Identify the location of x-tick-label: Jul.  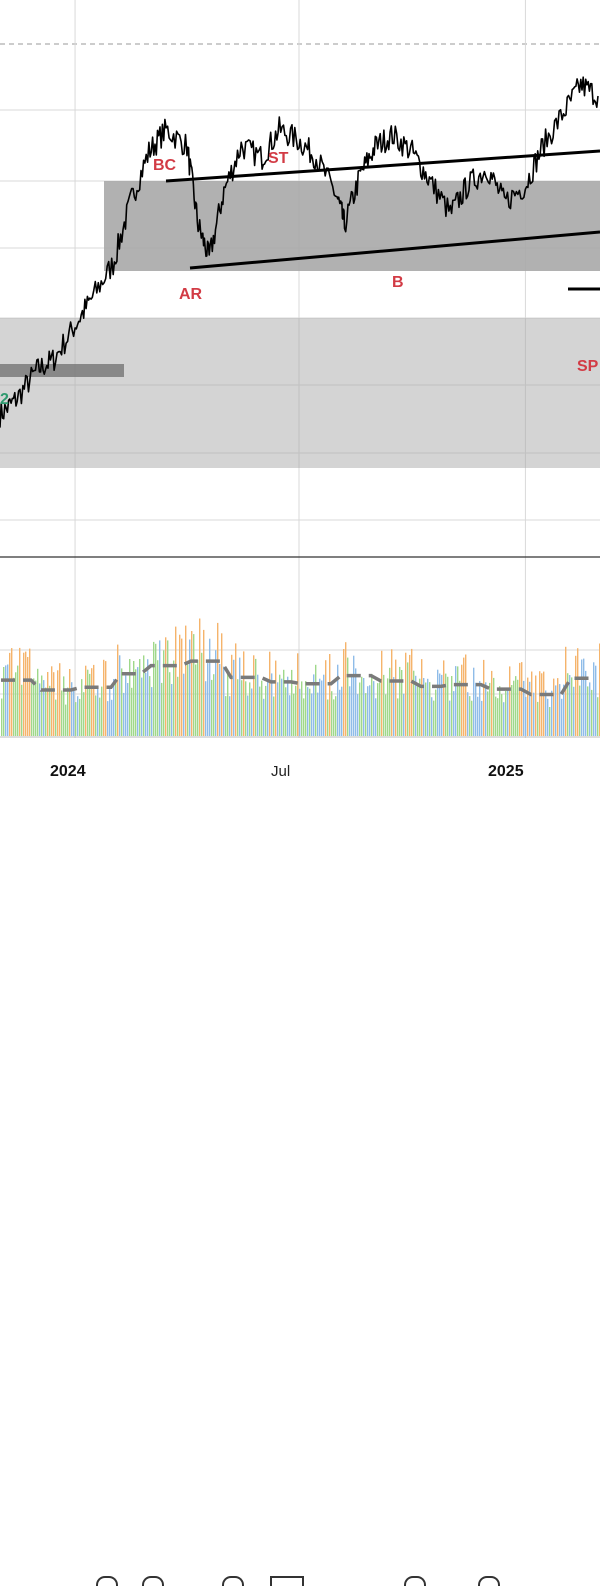
(280, 771).